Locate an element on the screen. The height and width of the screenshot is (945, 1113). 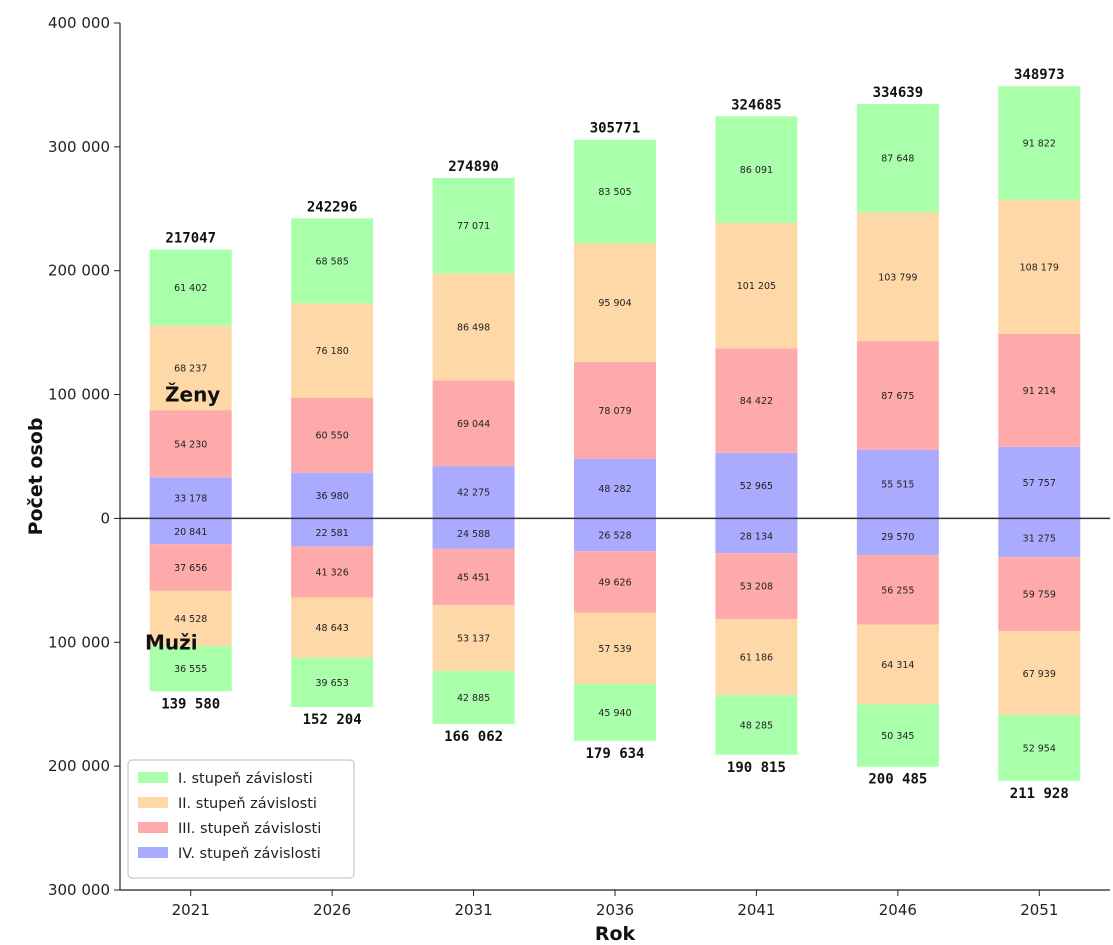
segment-label-up-0-2031: 42 275 is located at coordinates (473, 493).